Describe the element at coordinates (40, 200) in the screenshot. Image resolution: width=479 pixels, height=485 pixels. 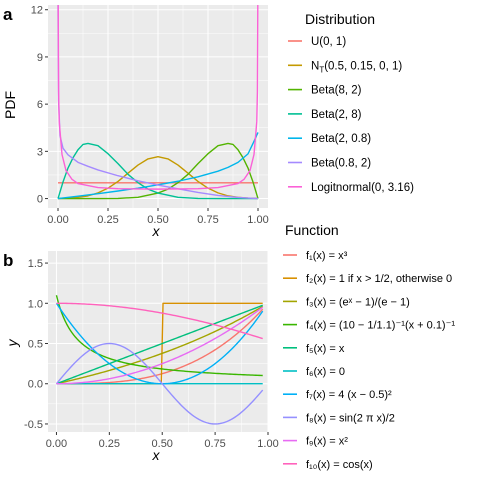
I see `y-tick-label: 0` at that location.